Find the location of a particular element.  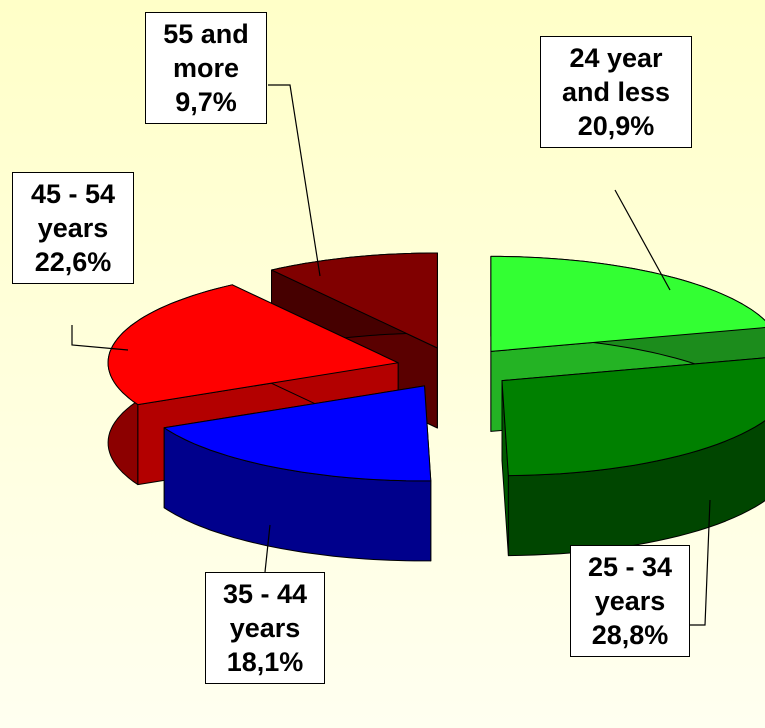

data-label: 24 year and less 20,9% is located at coordinates (616, 92).